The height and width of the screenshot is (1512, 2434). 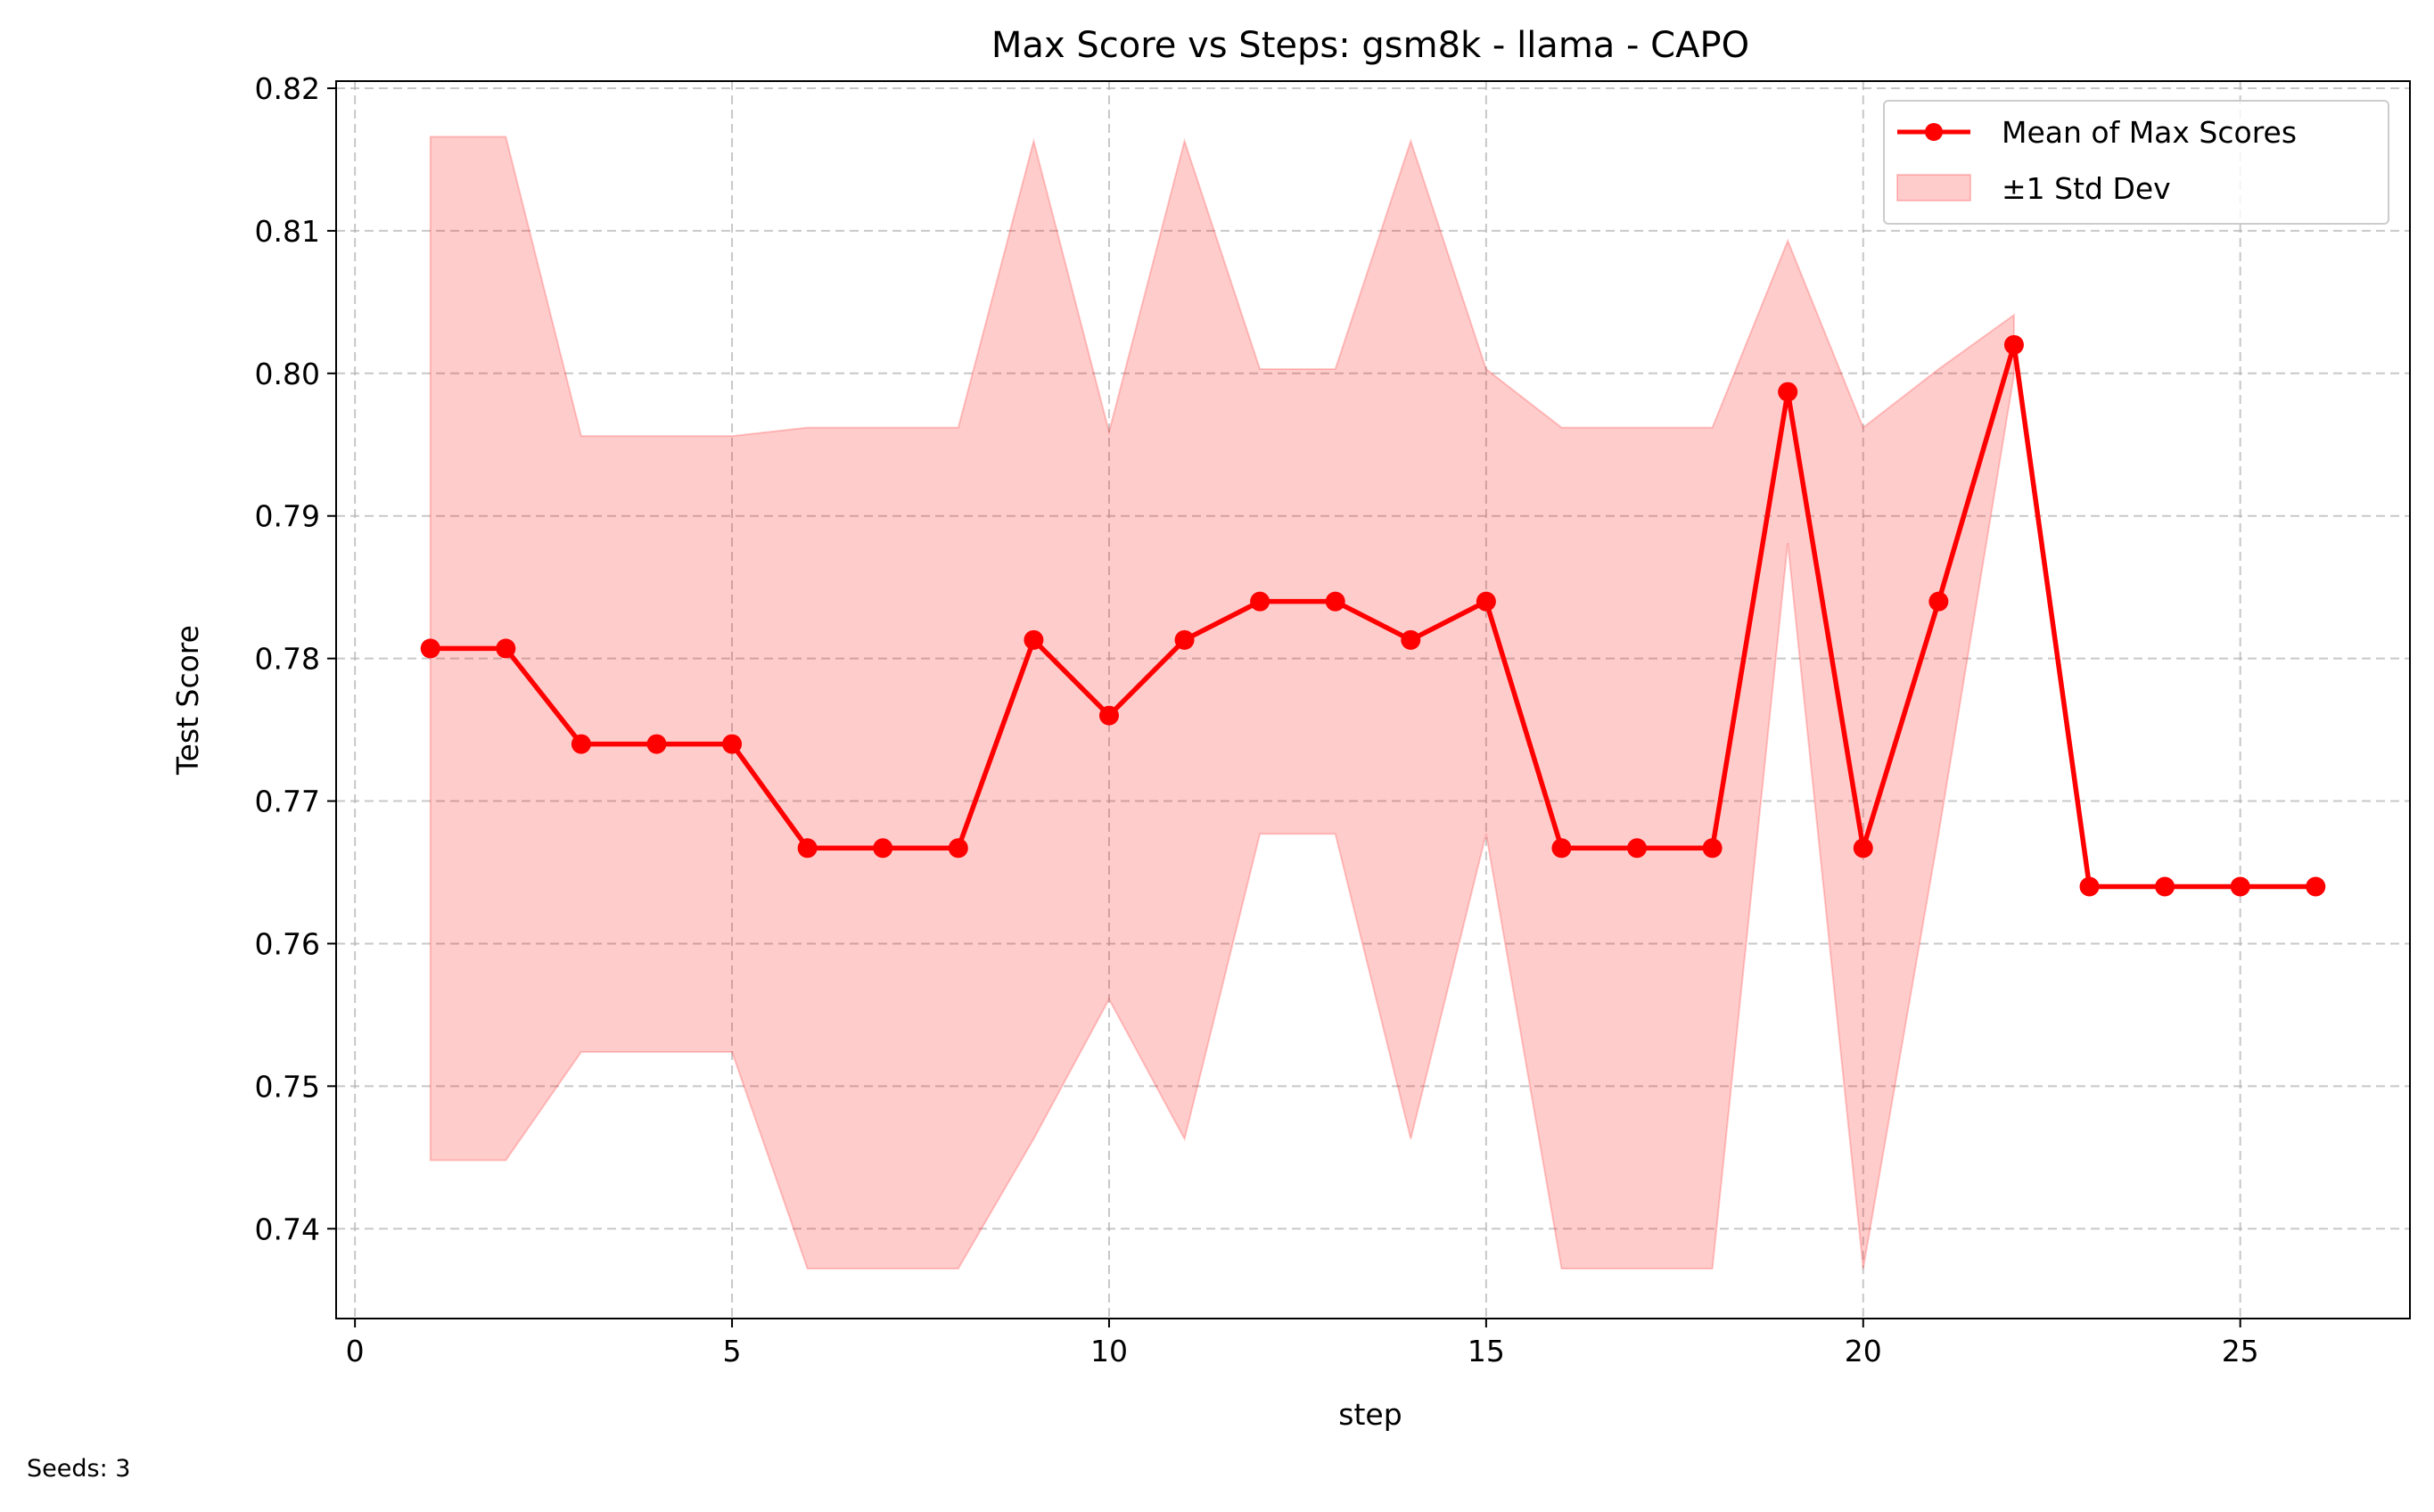 I want to click on x-tick-label: 5, so click(x=733, y=1351).